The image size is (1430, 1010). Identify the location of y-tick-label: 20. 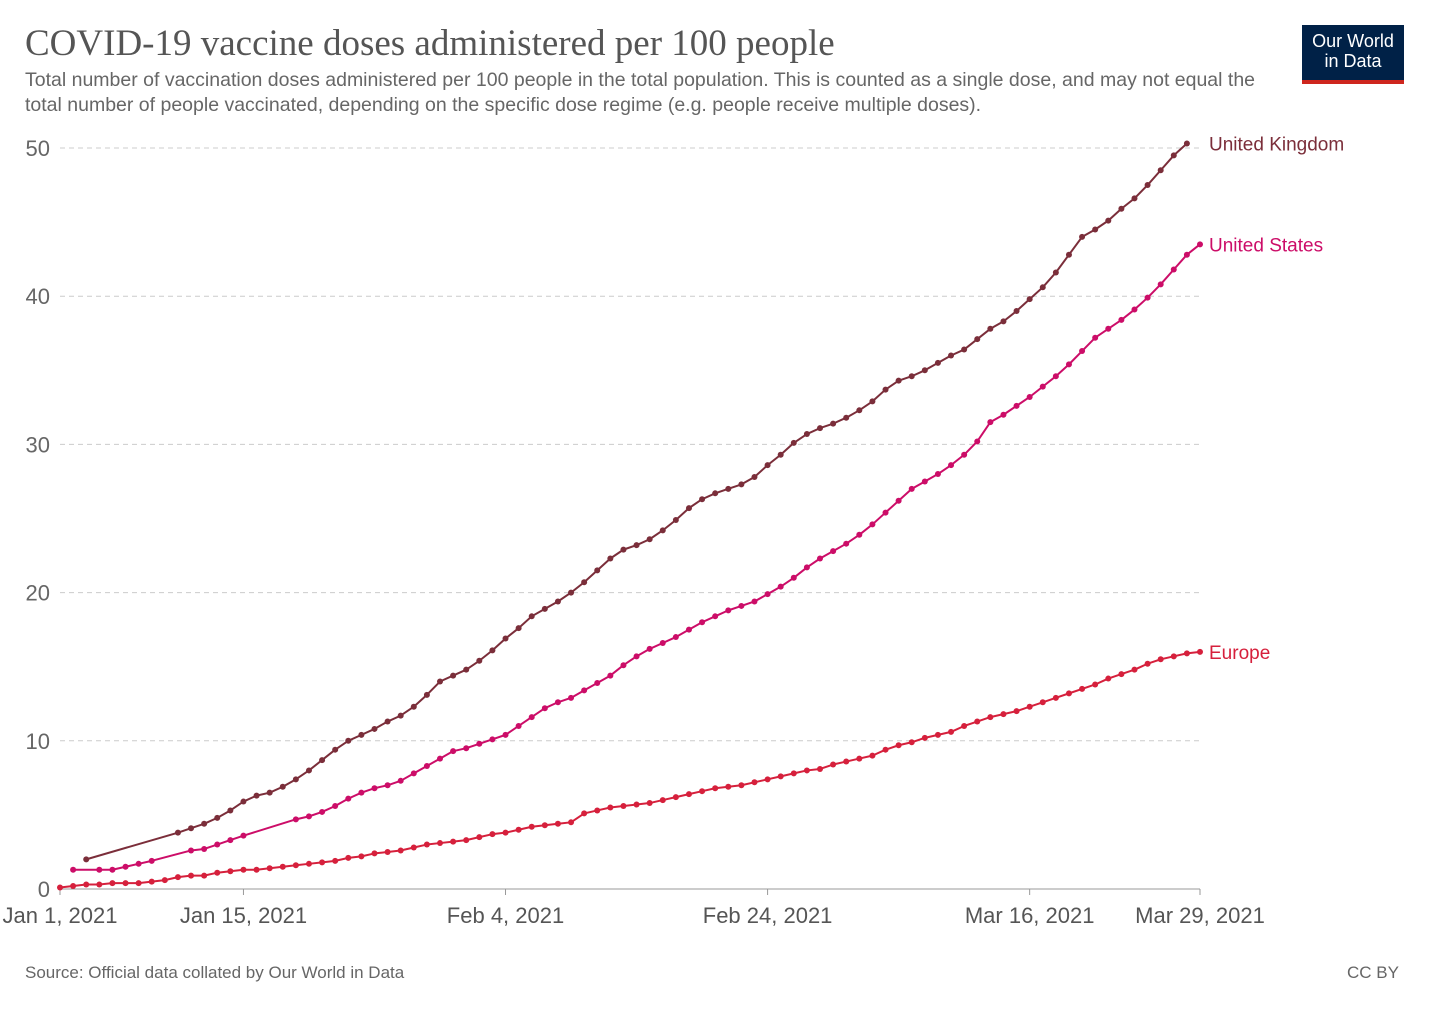
(38, 593).